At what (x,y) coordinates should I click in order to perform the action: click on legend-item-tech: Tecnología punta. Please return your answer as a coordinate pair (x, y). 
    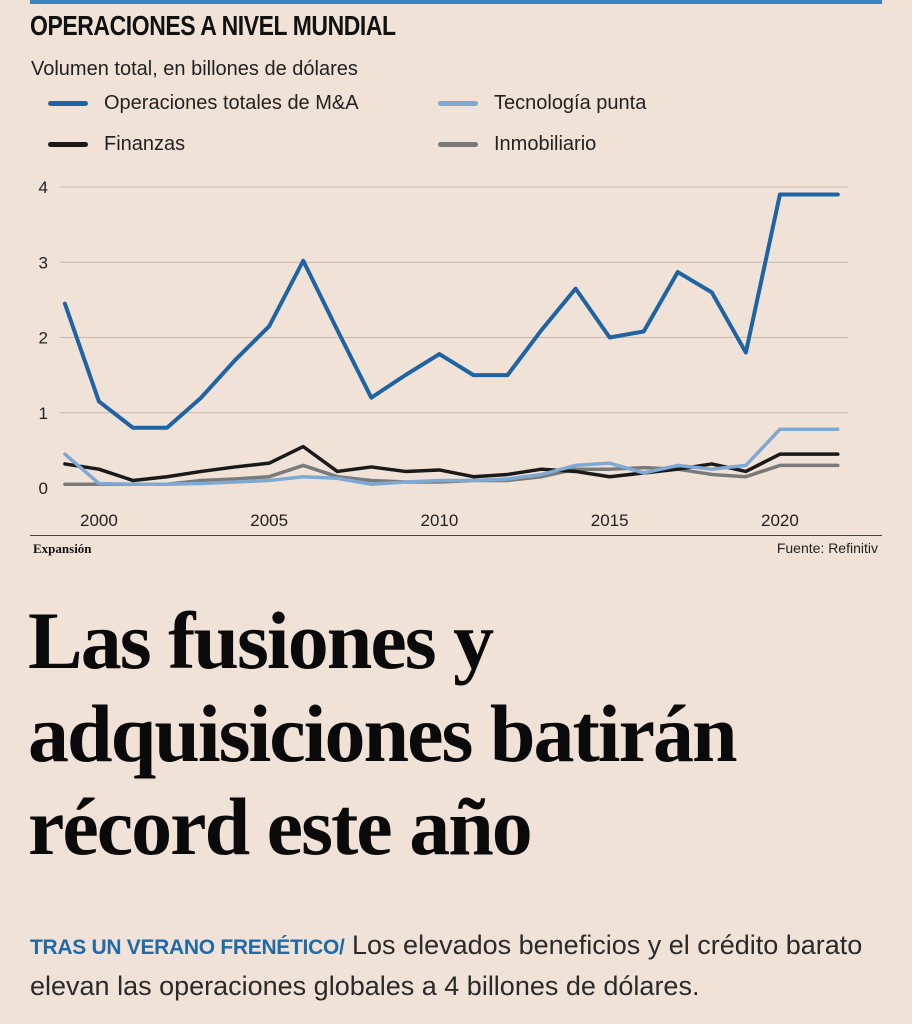
    Looking at the image, I should click on (542, 103).